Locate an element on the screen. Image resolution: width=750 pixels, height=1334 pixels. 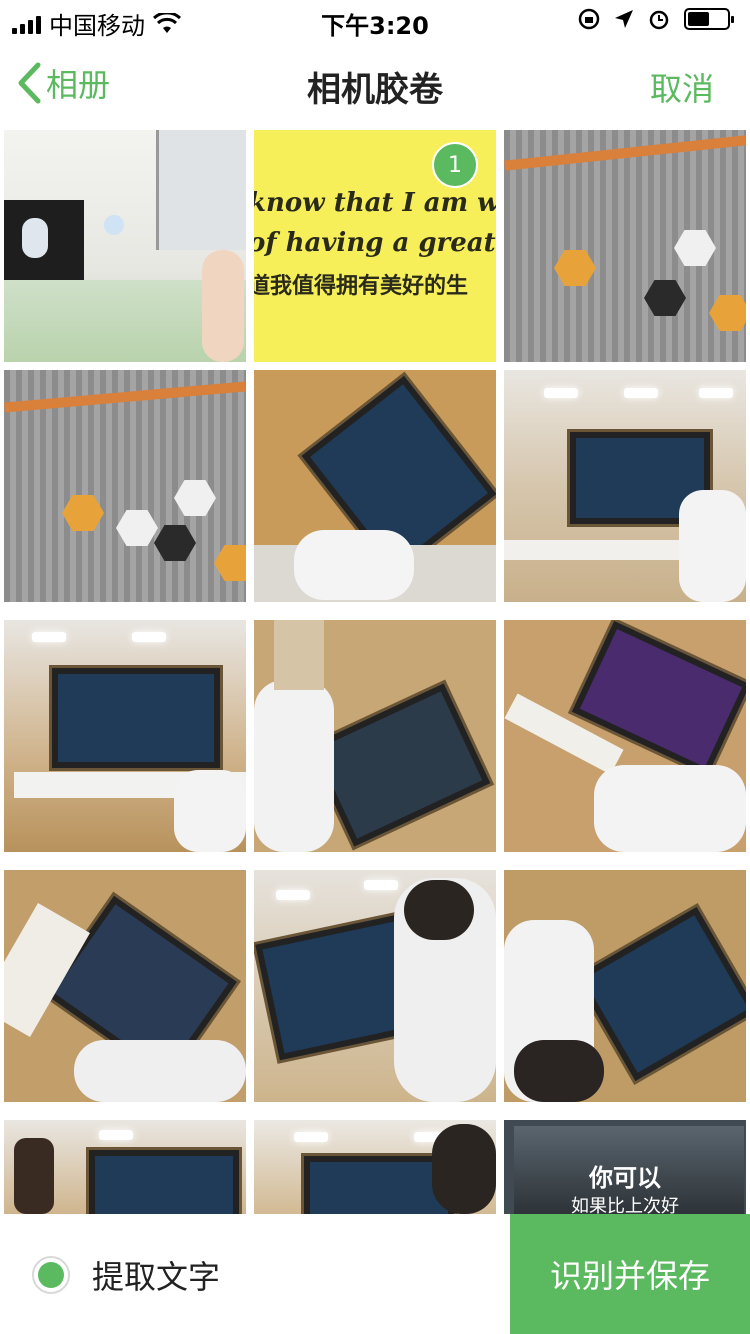
quote-line-2: of having a great life is located at coordinates (375, 243).